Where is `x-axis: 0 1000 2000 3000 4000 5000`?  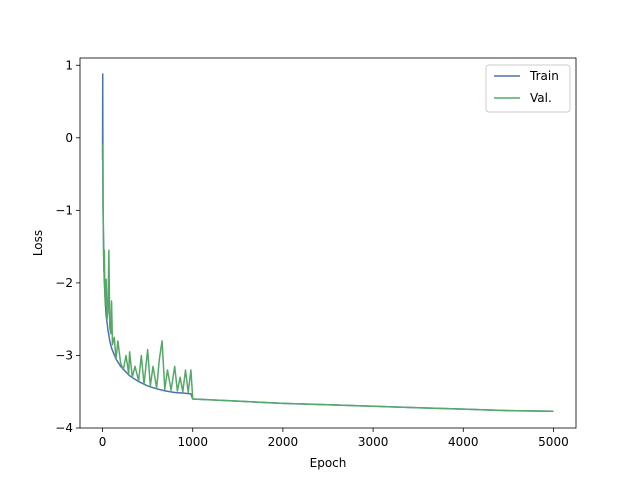 x-axis: 0 1000 2000 3000 4000 5000 is located at coordinates (334, 438).